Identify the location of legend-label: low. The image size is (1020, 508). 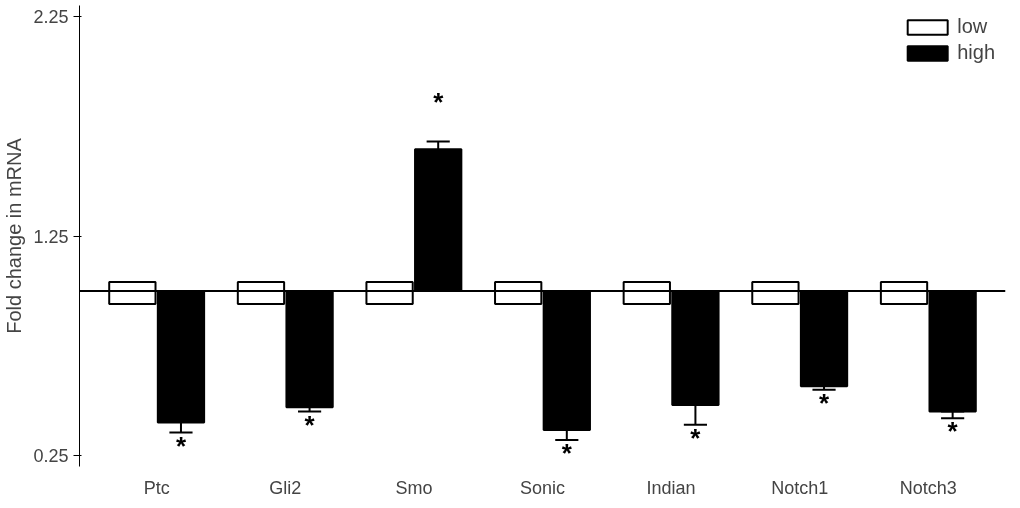
(972, 26).